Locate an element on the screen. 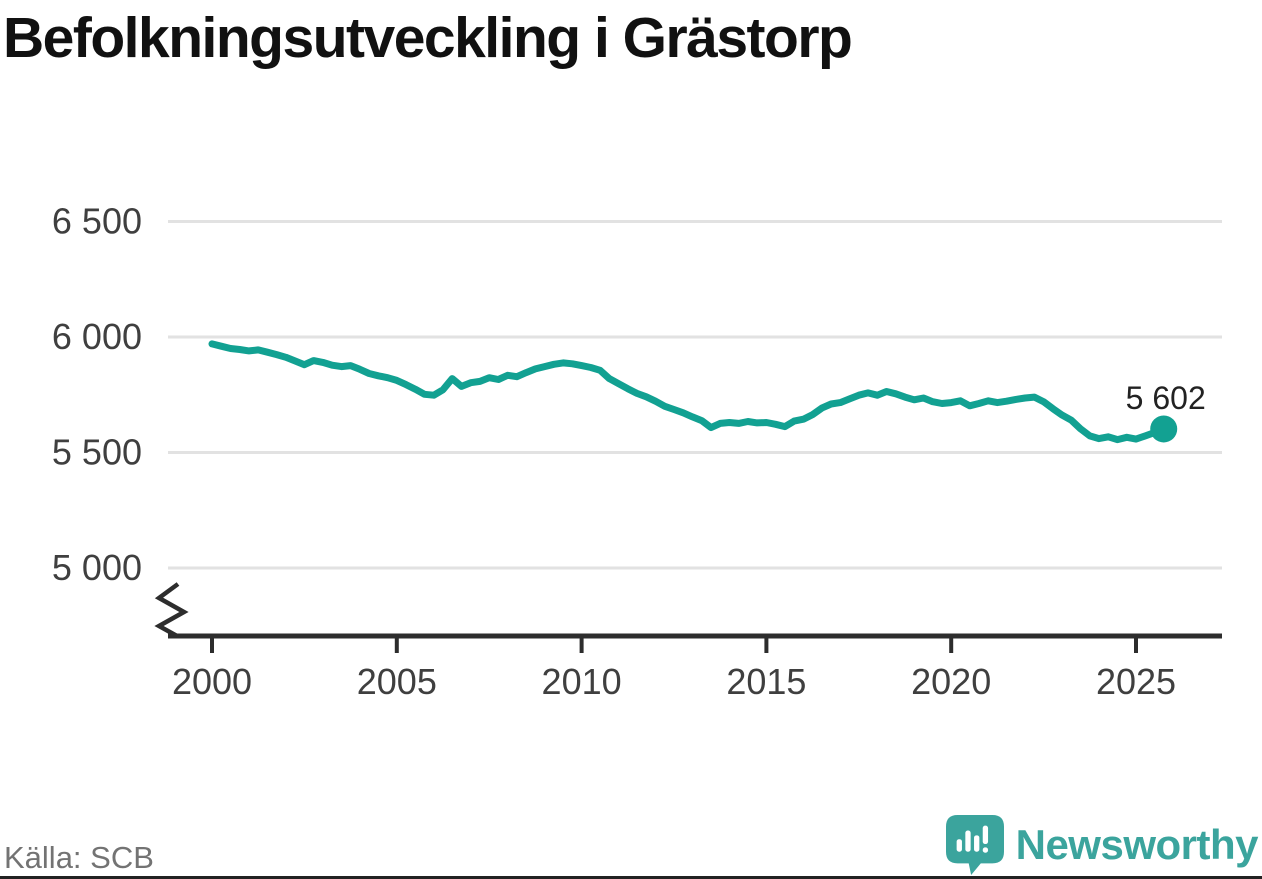 This screenshot has width=1262, height=879. logo-bar-medium is located at coordinates (976, 843).